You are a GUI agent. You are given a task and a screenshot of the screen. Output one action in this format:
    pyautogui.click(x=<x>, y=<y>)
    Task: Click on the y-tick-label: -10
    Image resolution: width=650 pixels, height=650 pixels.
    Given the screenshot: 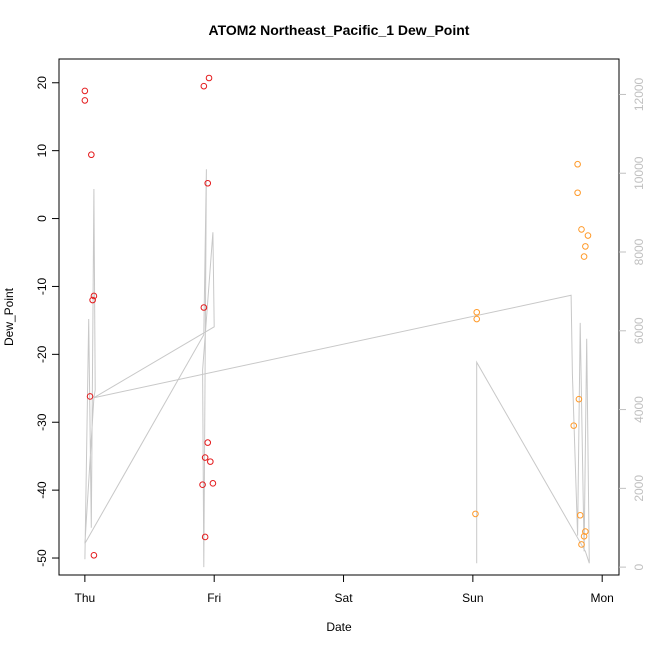 What is the action you would take?
    pyautogui.click(x=42, y=286)
    